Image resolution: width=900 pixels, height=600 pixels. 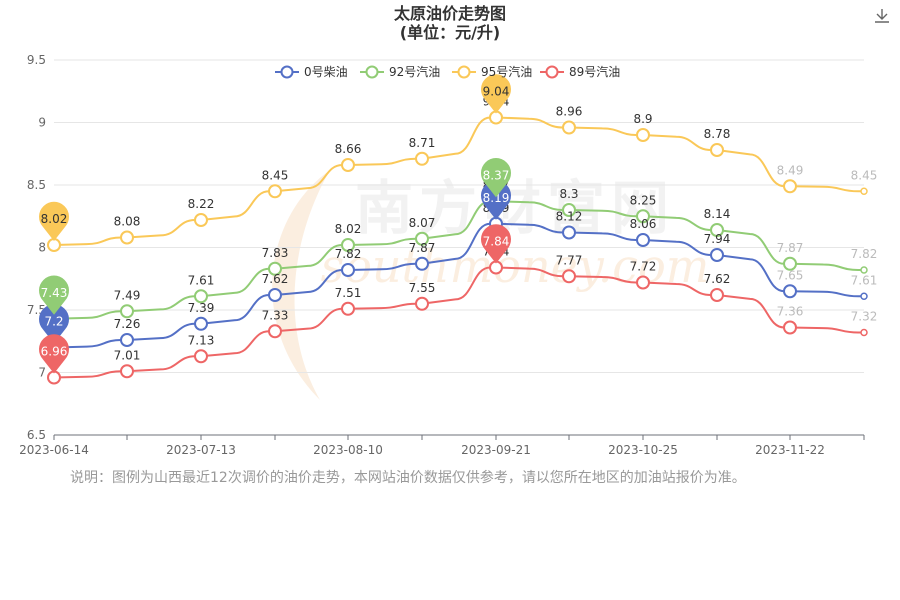 What do you see at coordinates (127, 355) in the screenshot?
I see `data-label: 7.01` at bounding box center [127, 355].